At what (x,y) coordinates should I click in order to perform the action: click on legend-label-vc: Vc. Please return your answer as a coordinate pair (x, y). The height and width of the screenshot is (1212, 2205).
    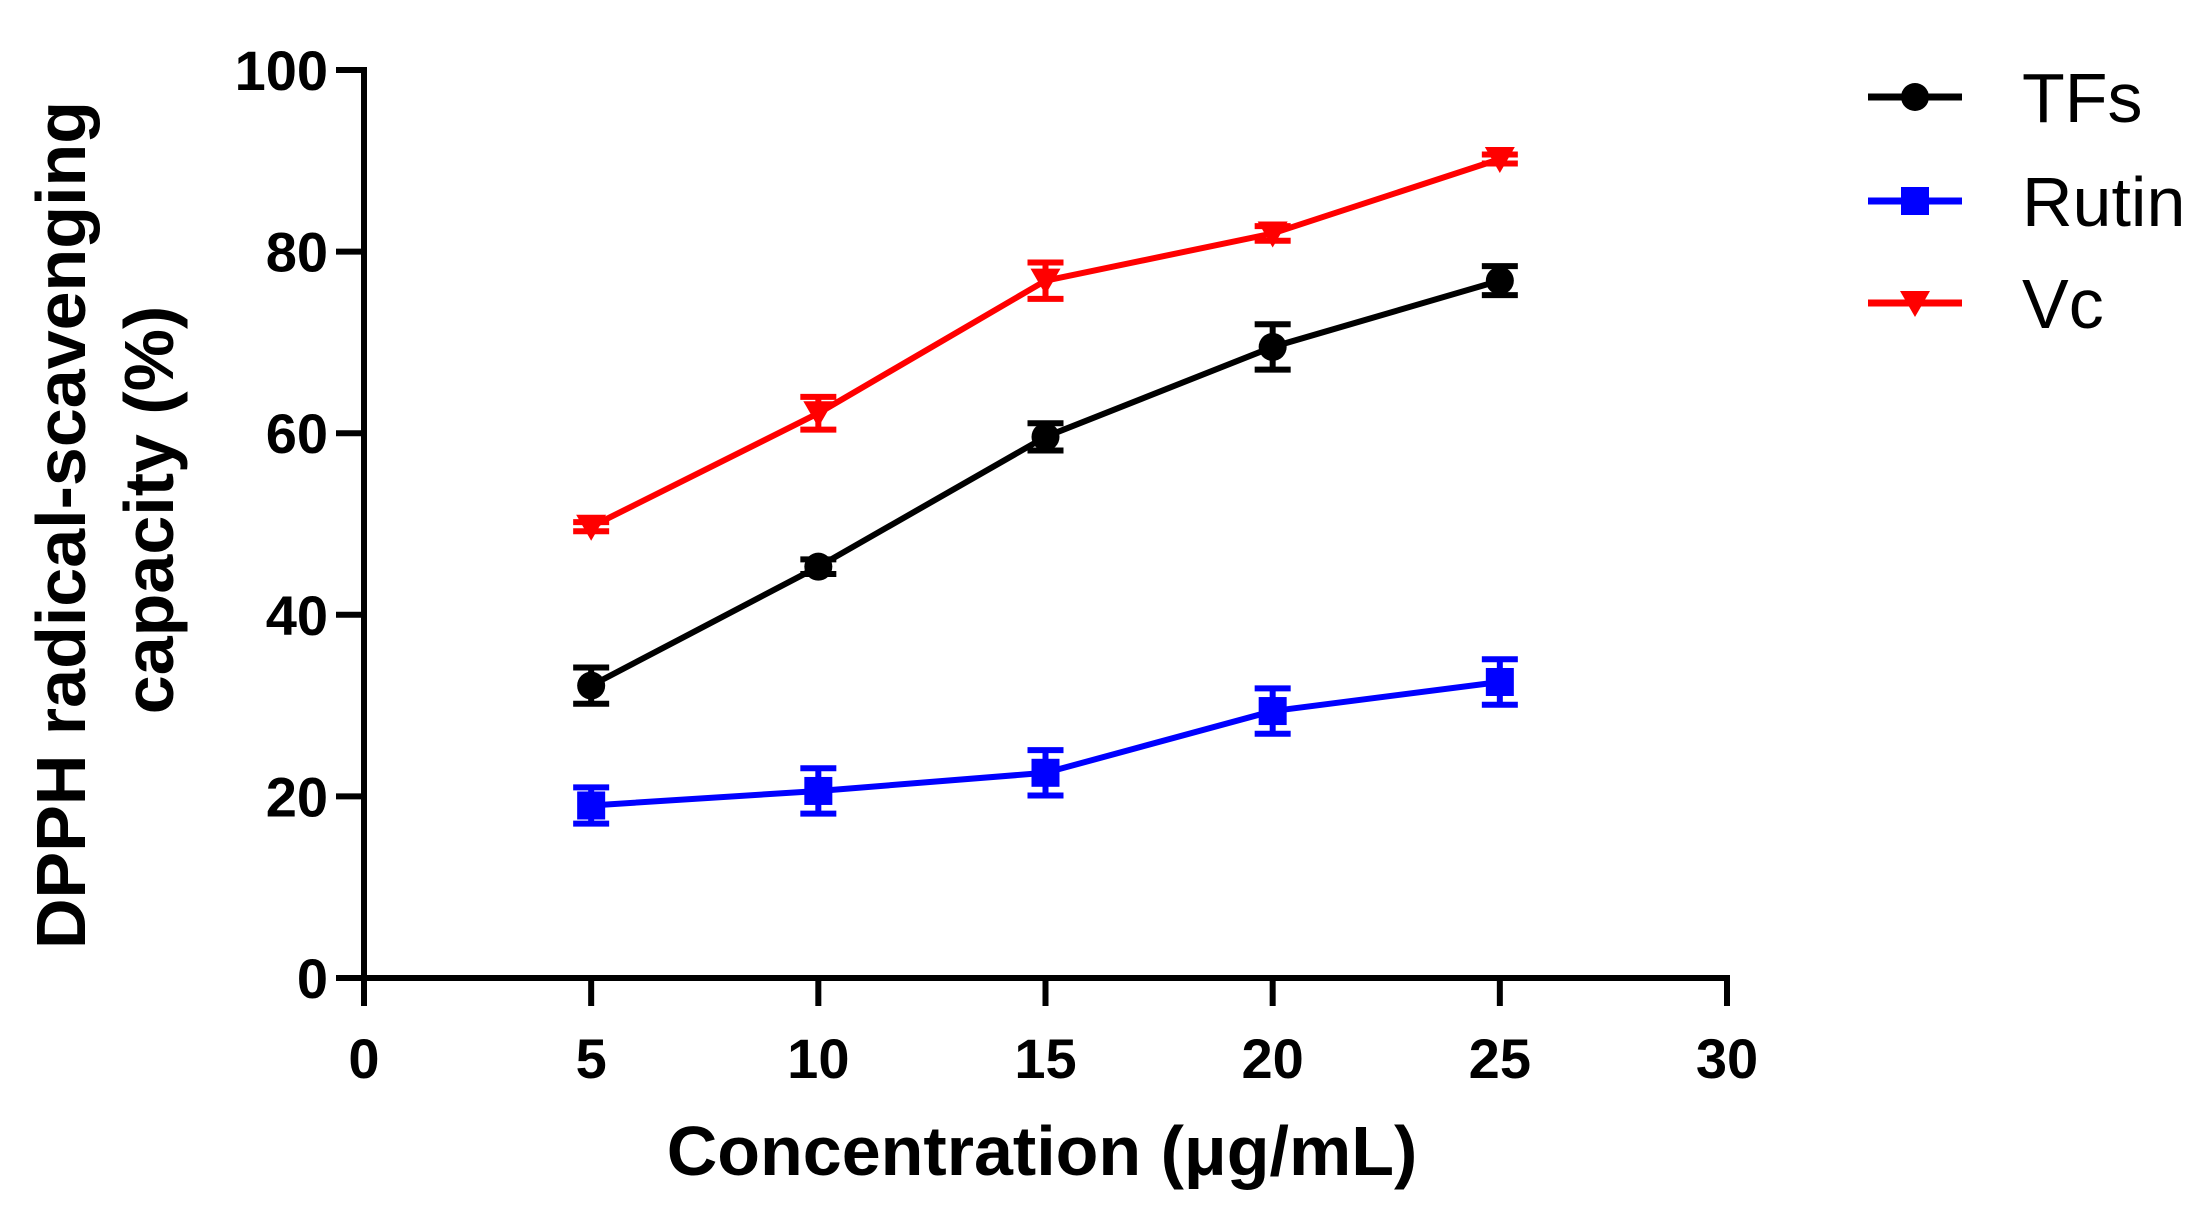
    Looking at the image, I should click on (2063, 304).